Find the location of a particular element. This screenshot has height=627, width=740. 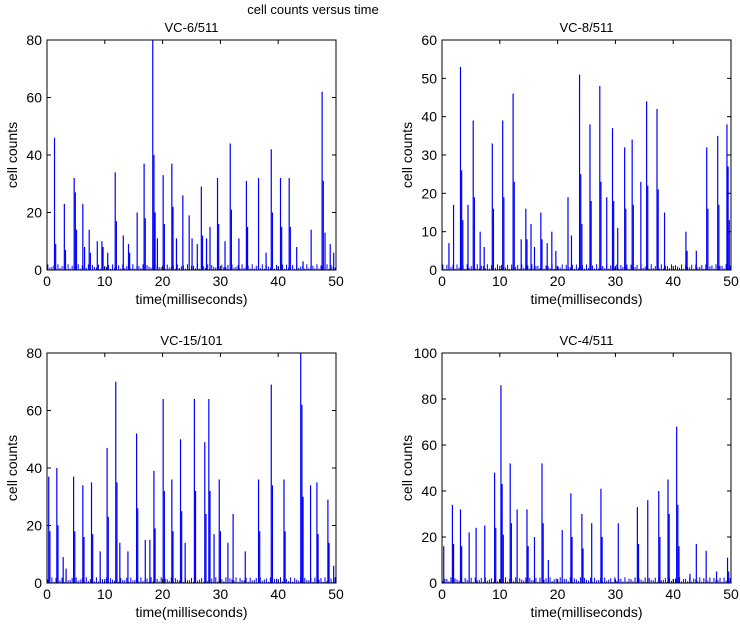

subplot-title: VC-4/511 is located at coordinates (587, 340).